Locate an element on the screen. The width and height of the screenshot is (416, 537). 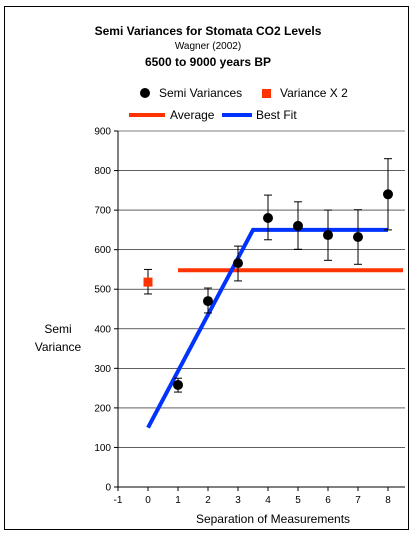
y-tick-label: 100 is located at coordinates (102, 448).